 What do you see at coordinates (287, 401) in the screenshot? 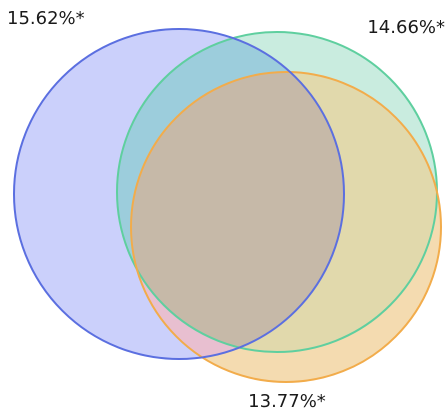
I see `set-c-label: 13.77%*` at bounding box center [287, 401].